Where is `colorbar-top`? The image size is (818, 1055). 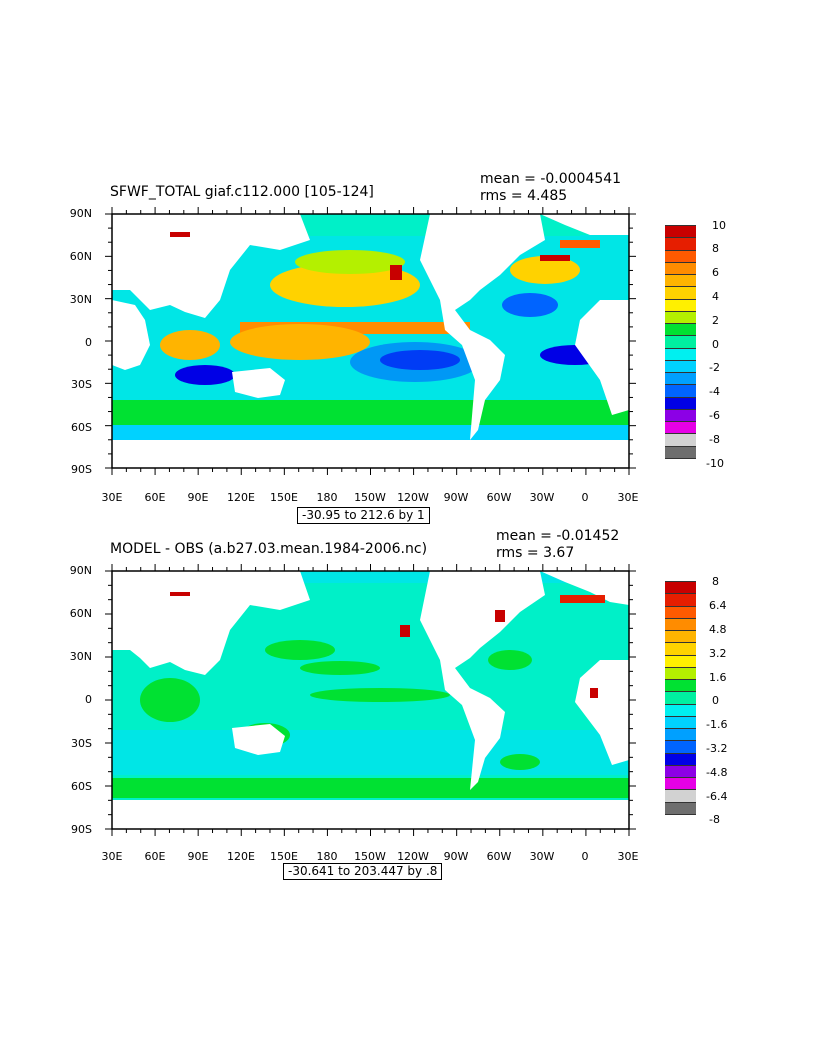
colorbar-top is located at coordinates (680, 342).